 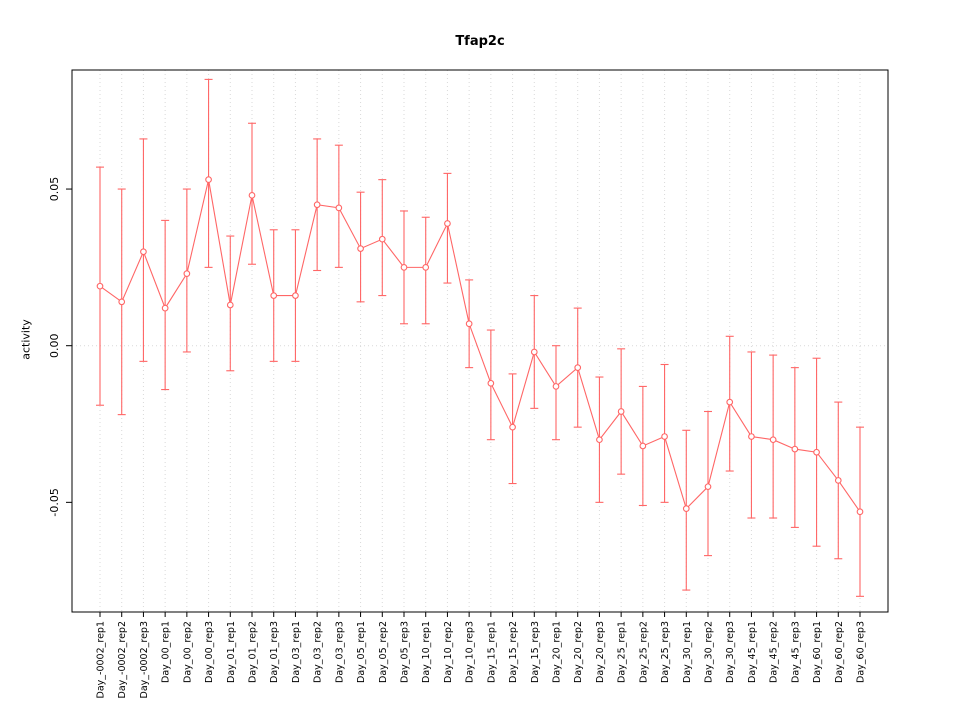 What do you see at coordinates (665, 652) in the screenshot?
I see `x-tick-label: Day_25_rep3` at bounding box center [665, 652].